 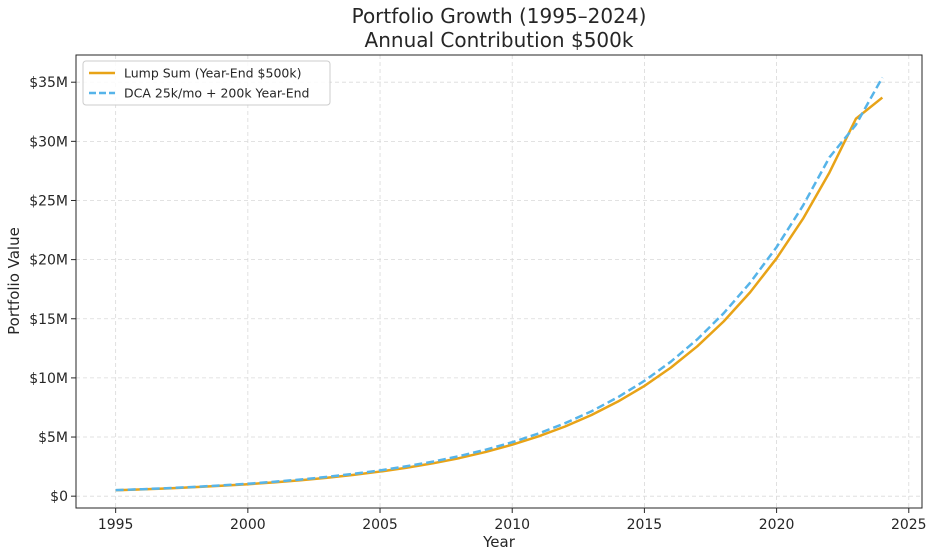 I want to click on legend-label-0: Lump Sum (Year-End $500k), so click(x=212, y=73).